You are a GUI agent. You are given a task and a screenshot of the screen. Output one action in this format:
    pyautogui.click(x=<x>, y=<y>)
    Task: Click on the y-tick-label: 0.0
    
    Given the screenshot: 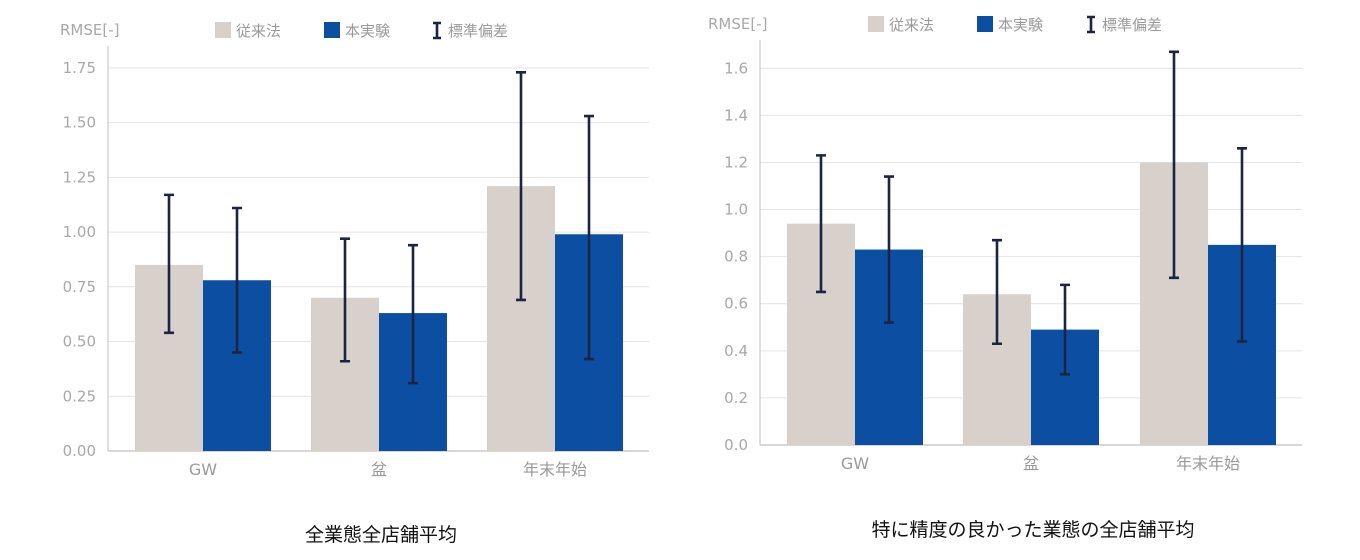 What is the action you would take?
    pyautogui.click(x=736, y=445)
    